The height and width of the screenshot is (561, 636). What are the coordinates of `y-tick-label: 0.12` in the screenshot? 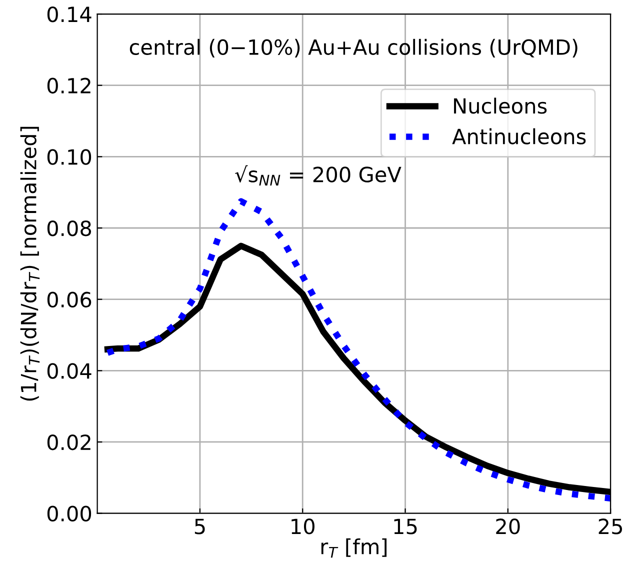 It's located at (68, 86).